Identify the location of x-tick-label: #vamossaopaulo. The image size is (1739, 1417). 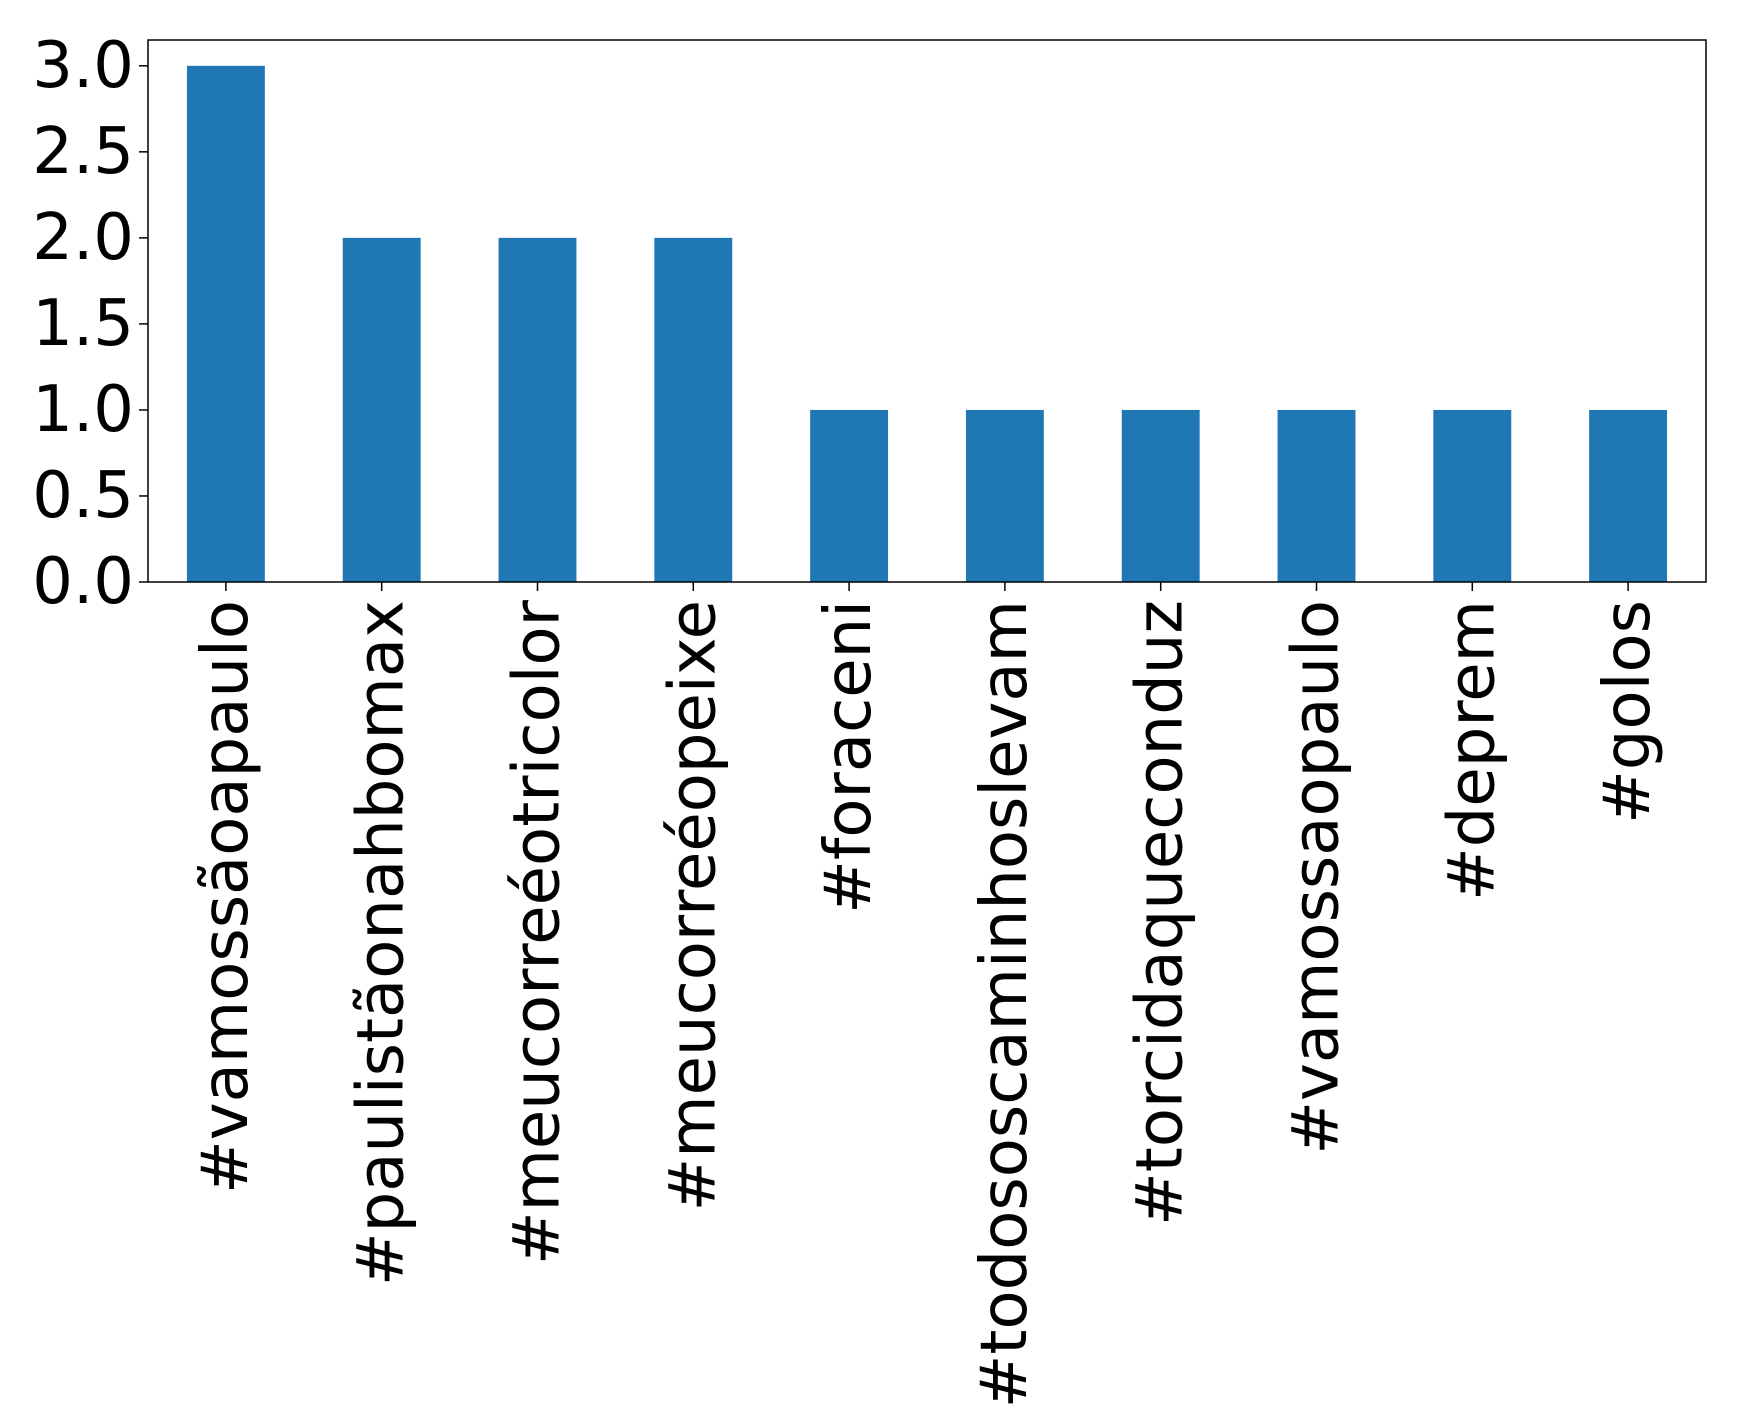
(1317, 877).